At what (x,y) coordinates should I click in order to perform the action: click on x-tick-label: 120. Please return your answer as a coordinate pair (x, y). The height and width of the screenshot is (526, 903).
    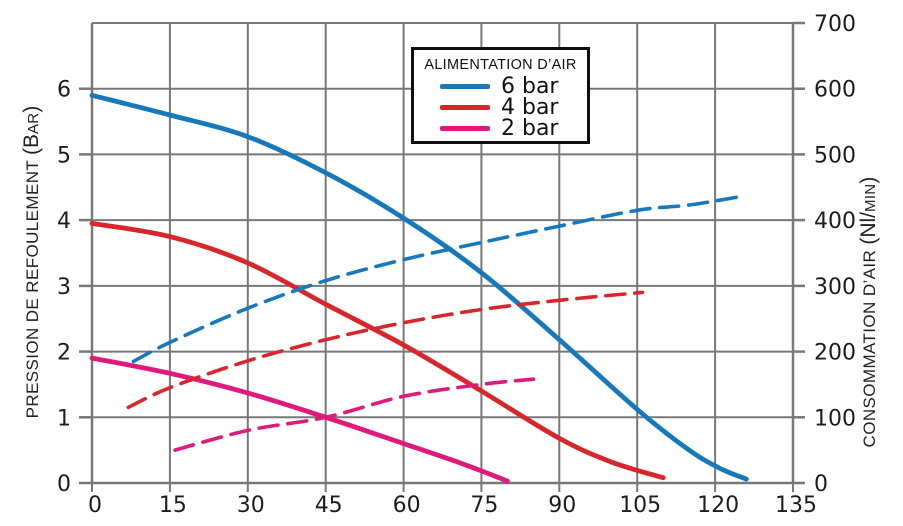
    Looking at the image, I should click on (718, 505).